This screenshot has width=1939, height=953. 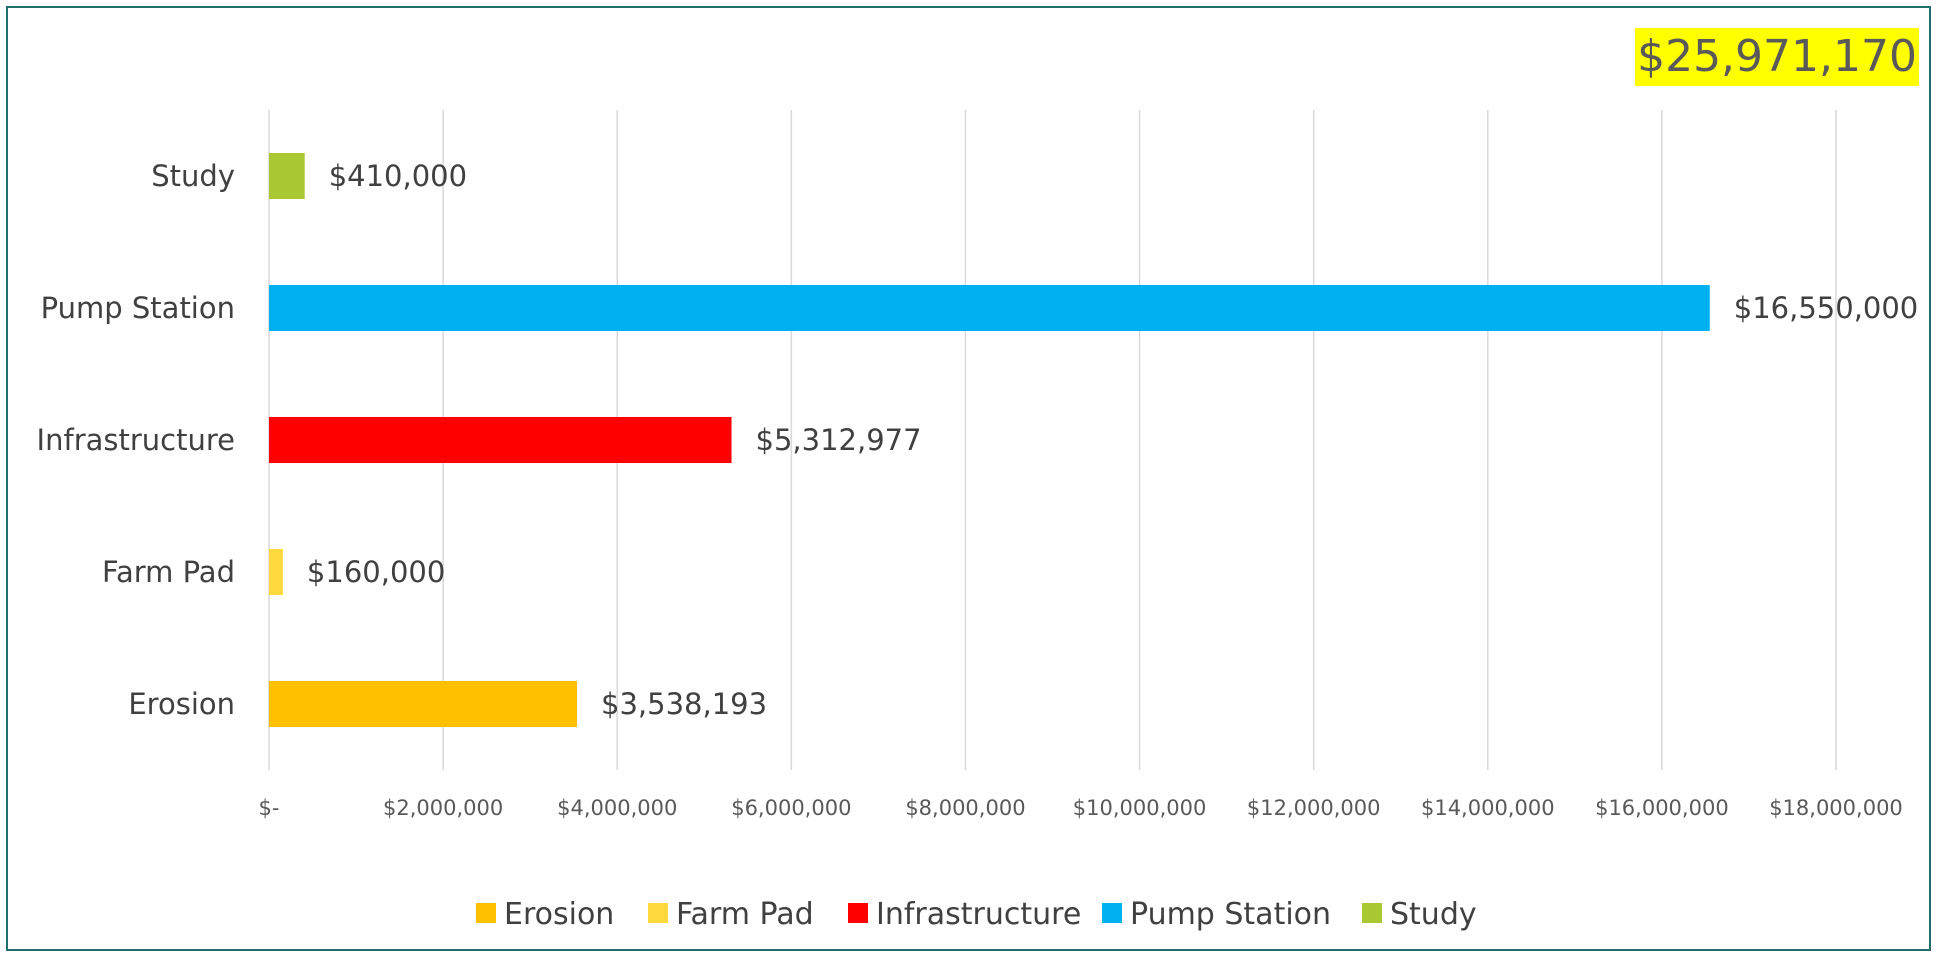 What do you see at coordinates (965, 808) in the screenshot?
I see `x-tick-label: $8,000,000` at bounding box center [965, 808].